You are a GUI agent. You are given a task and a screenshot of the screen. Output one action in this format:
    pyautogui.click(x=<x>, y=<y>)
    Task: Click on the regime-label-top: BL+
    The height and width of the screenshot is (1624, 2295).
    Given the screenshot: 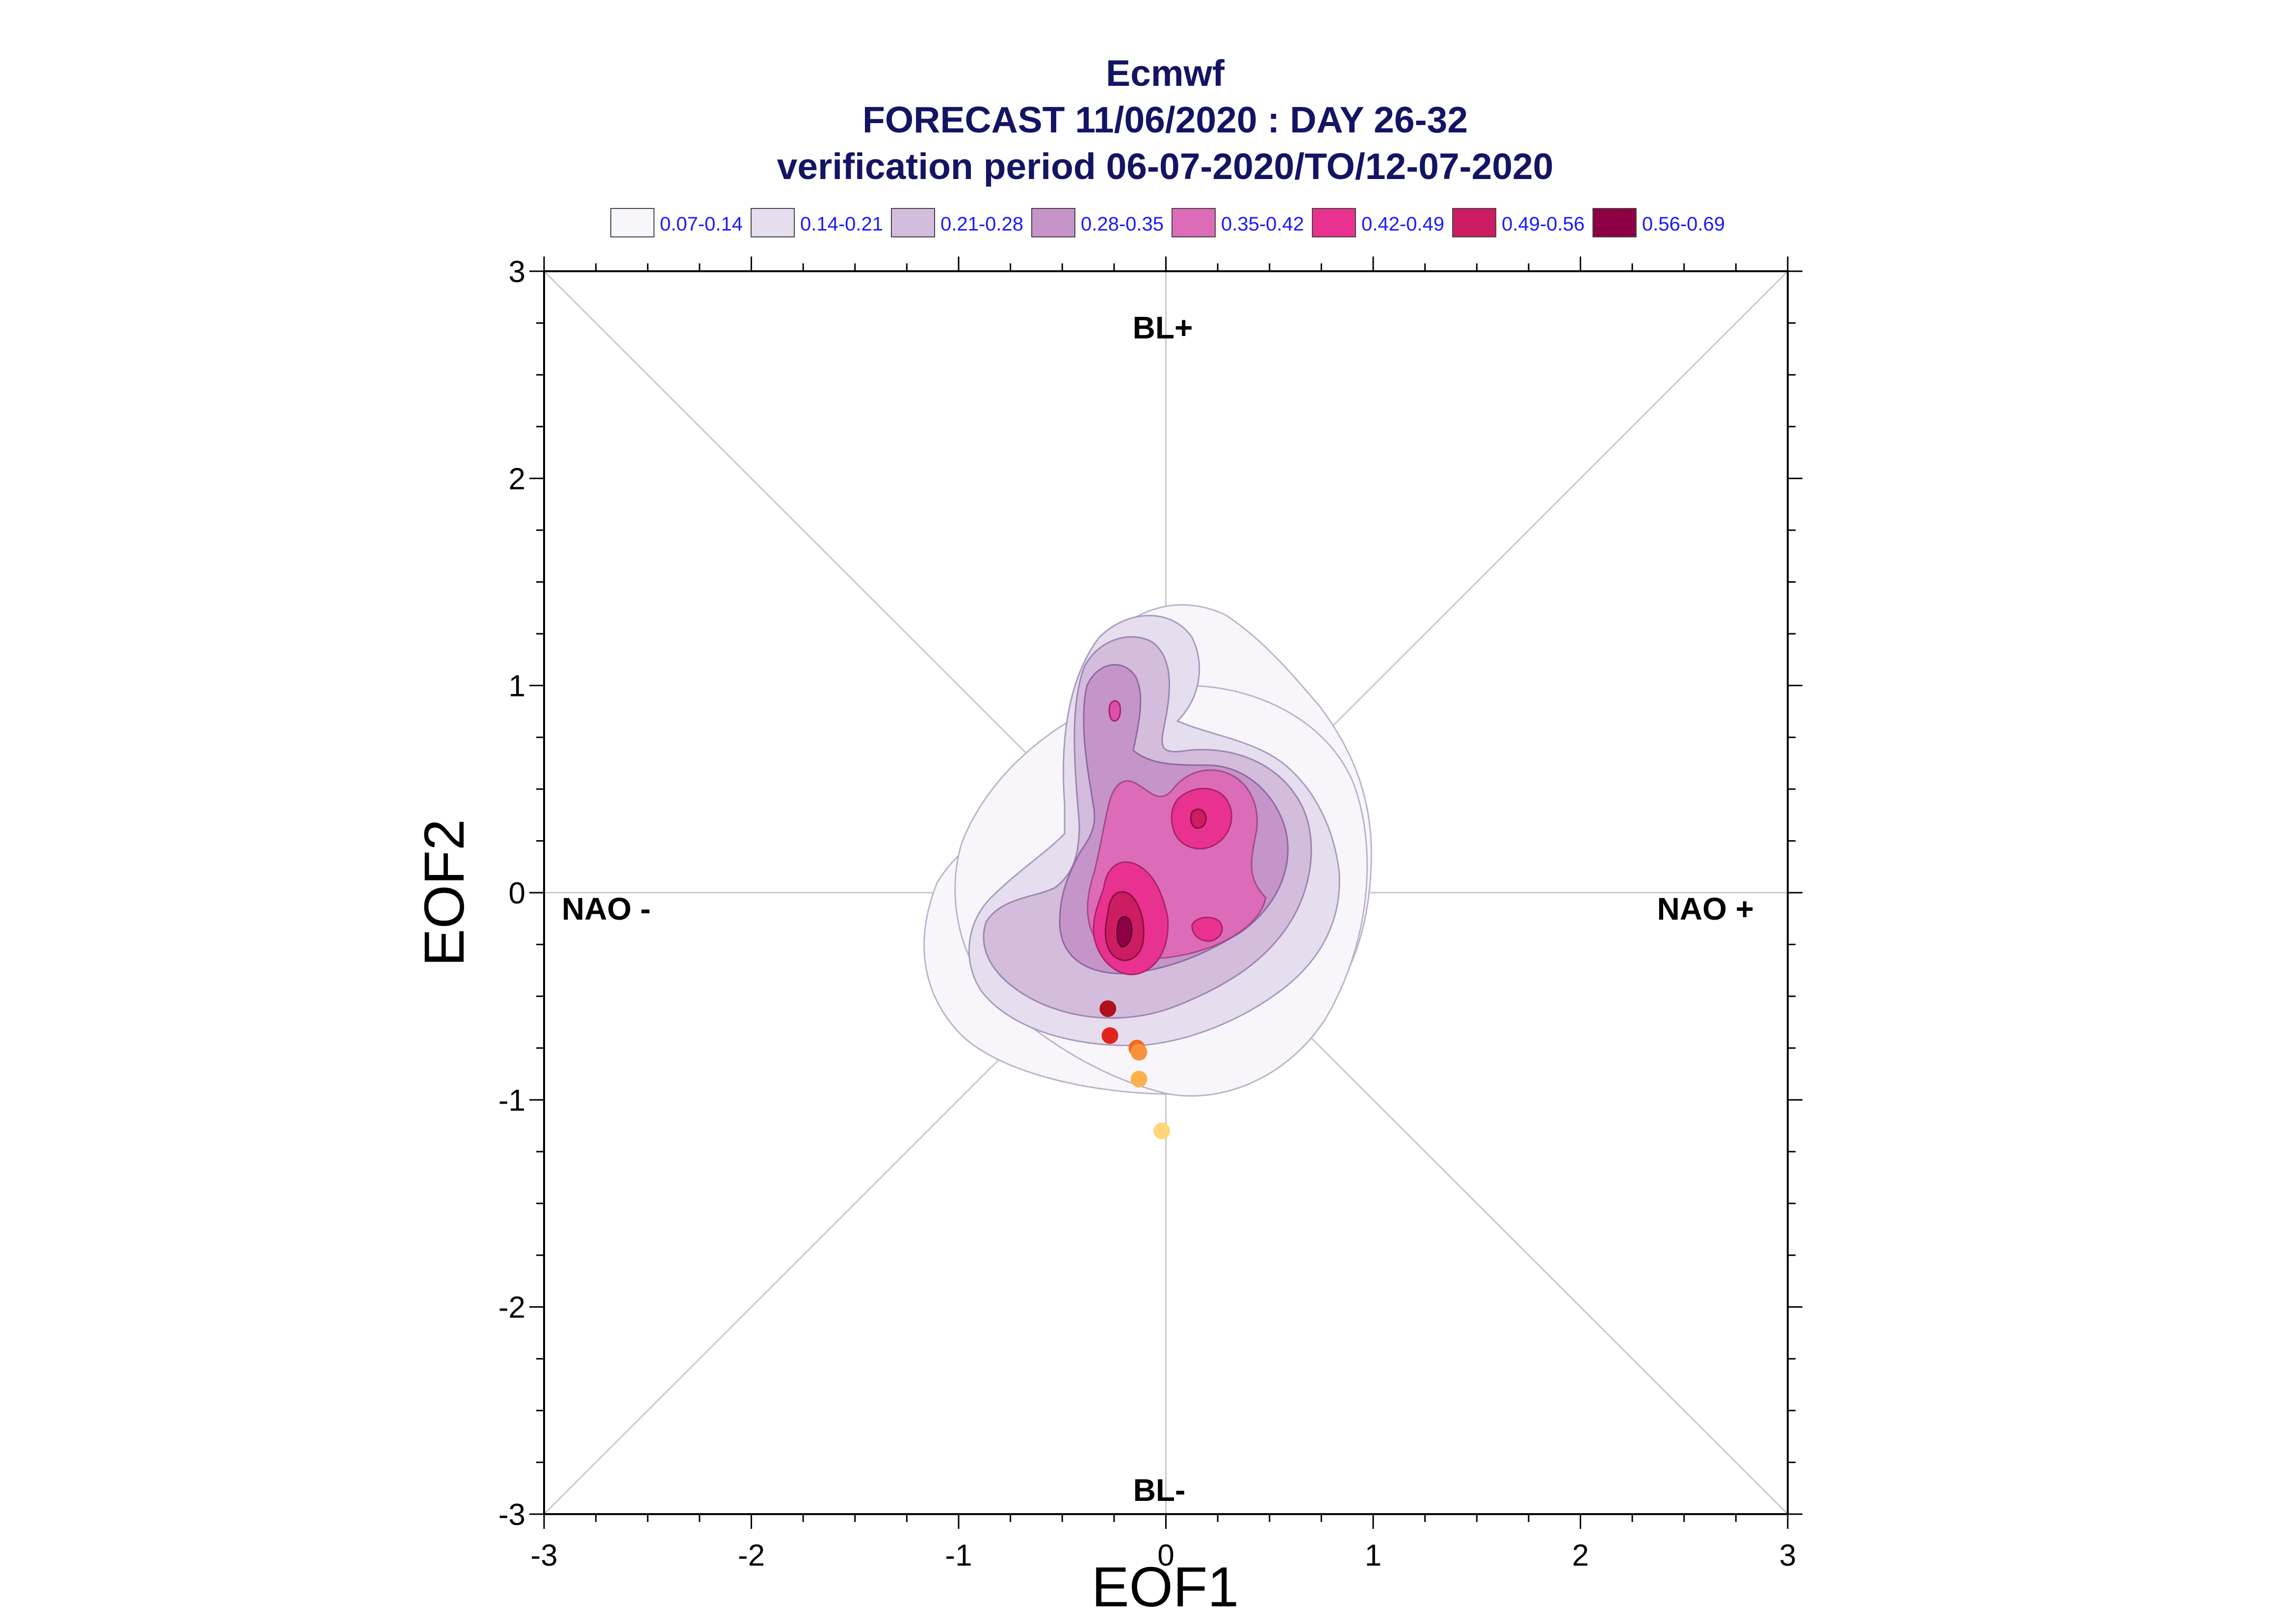 What is the action you would take?
    pyautogui.click(x=1163, y=327)
    